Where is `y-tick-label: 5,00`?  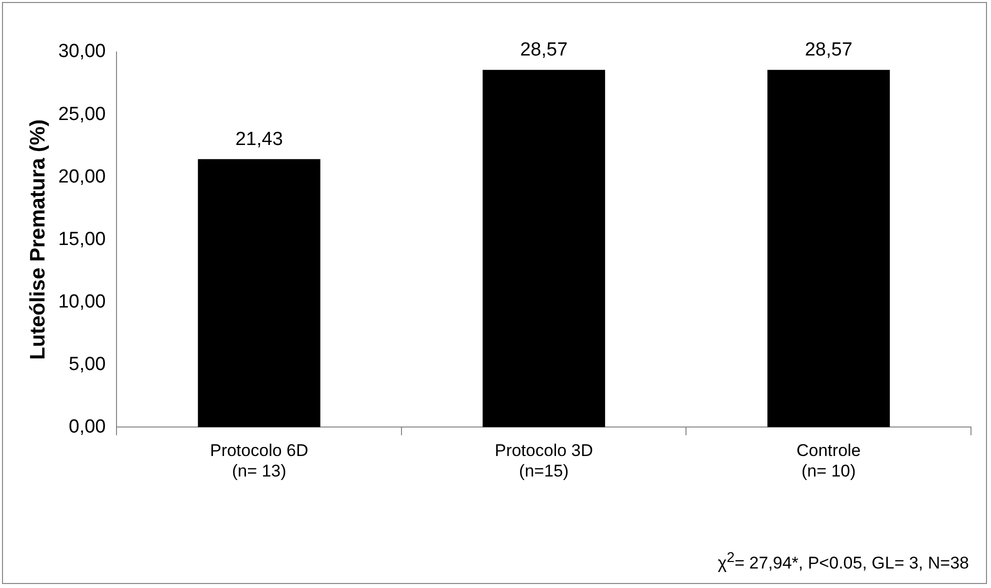 y-tick-label: 5,00 is located at coordinates (87, 364).